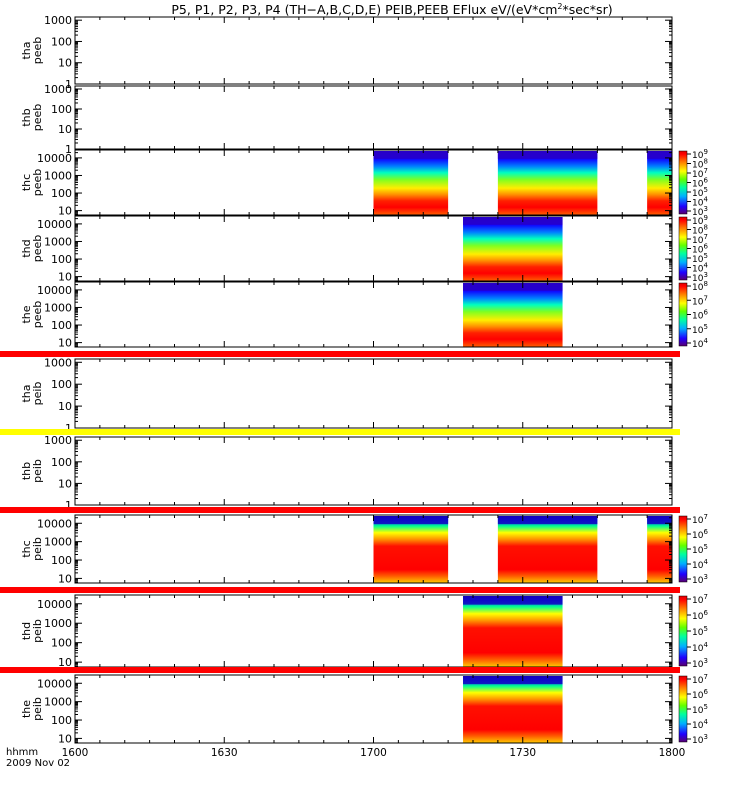  Describe the element at coordinates (373, 753) in the screenshot. I see `x-tick-label: 1700` at that location.